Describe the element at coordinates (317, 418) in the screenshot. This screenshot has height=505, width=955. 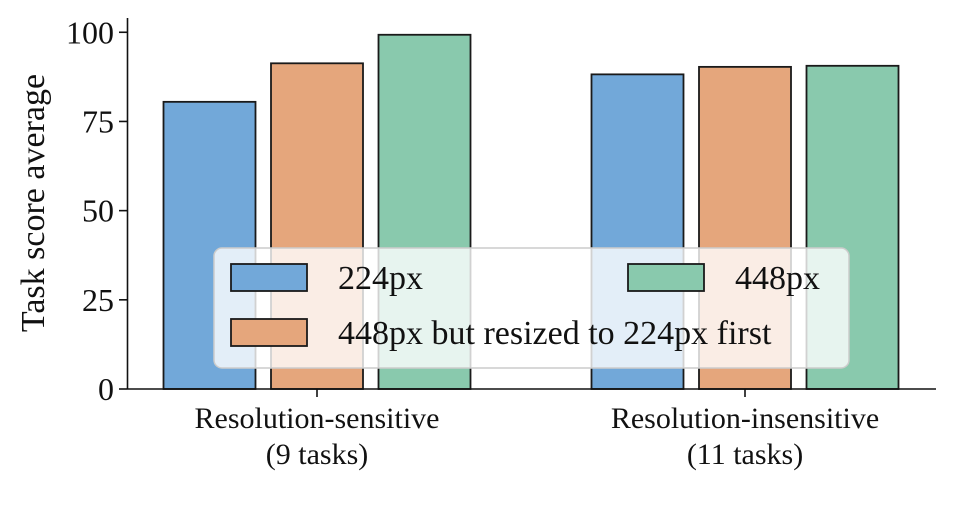
I see `x-category-label: Resolution-sensitive` at that location.